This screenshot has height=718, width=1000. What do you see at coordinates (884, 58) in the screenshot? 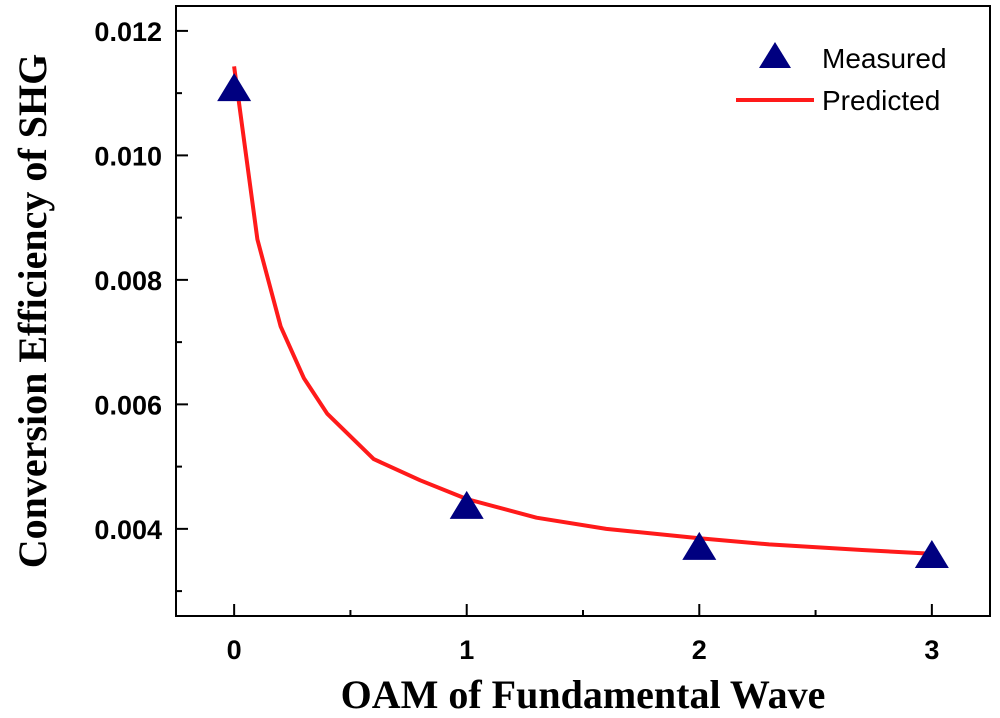
I see `legend-measured-label: Measured` at bounding box center [884, 58].